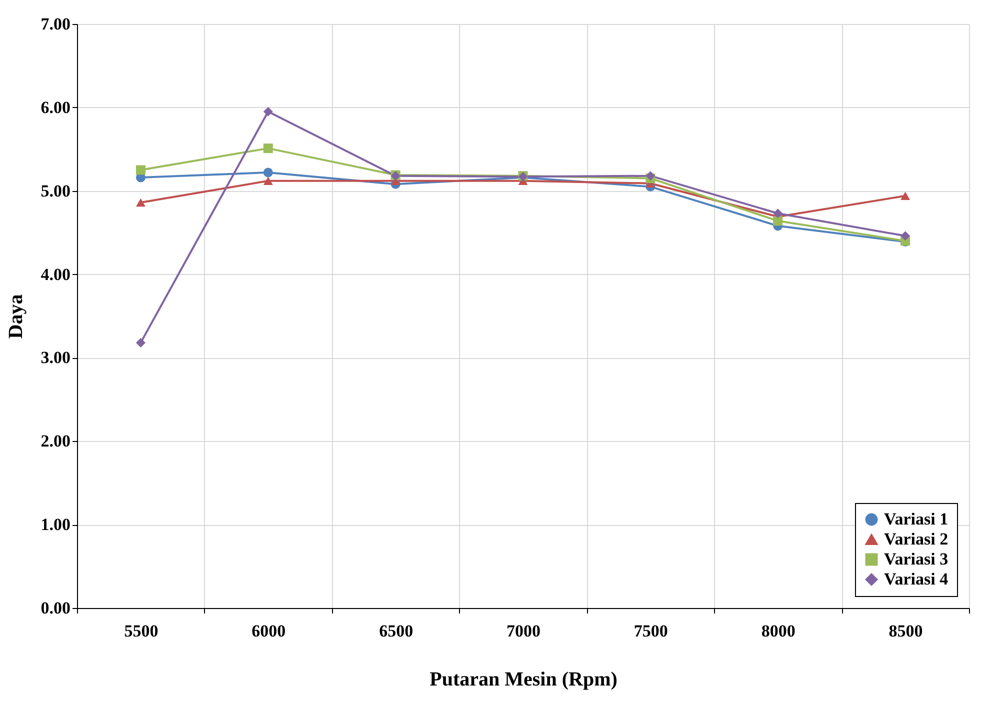 This screenshot has width=985, height=704. What do you see at coordinates (905, 631) in the screenshot?
I see `x-tick-label: 8500` at bounding box center [905, 631].